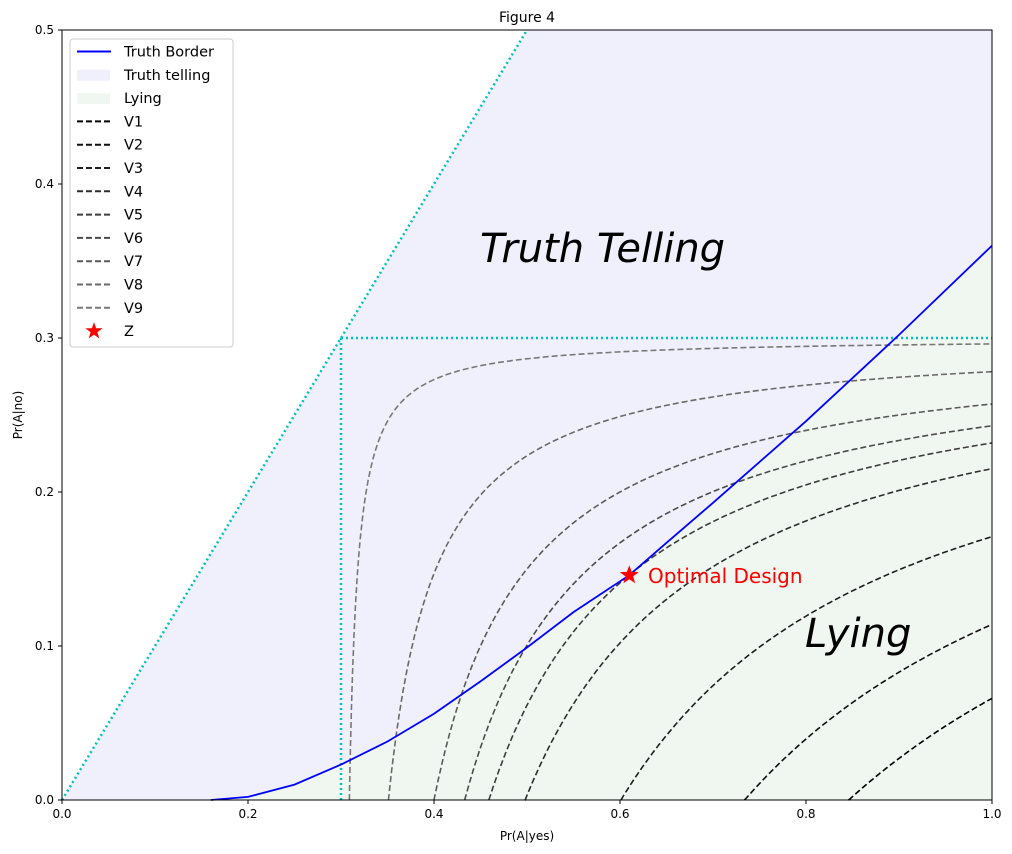 The width and height of the screenshot is (1012, 854). Describe the element at coordinates (61, 814) in the screenshot. I see `x-tick-label: 0.0` at that location.